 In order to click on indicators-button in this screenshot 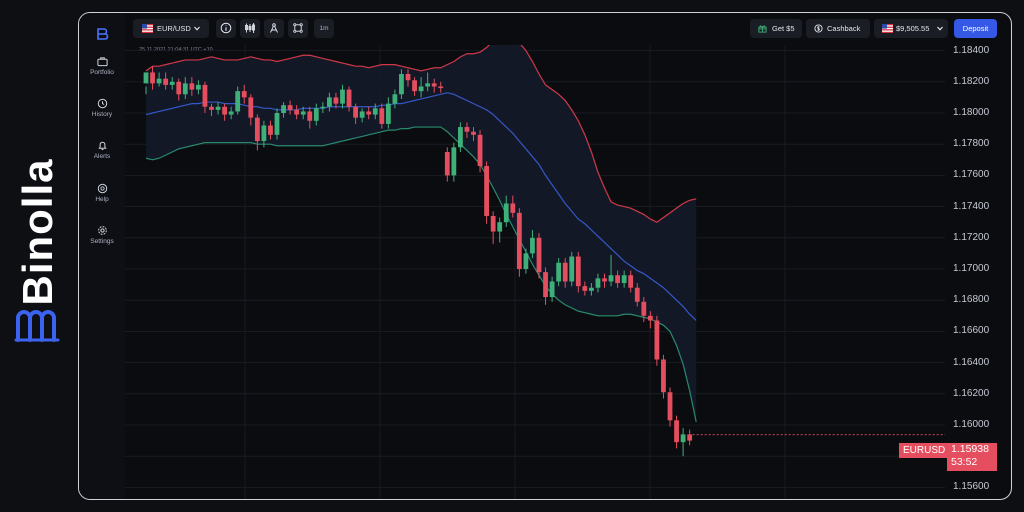, I will do `click(274, 28)`.